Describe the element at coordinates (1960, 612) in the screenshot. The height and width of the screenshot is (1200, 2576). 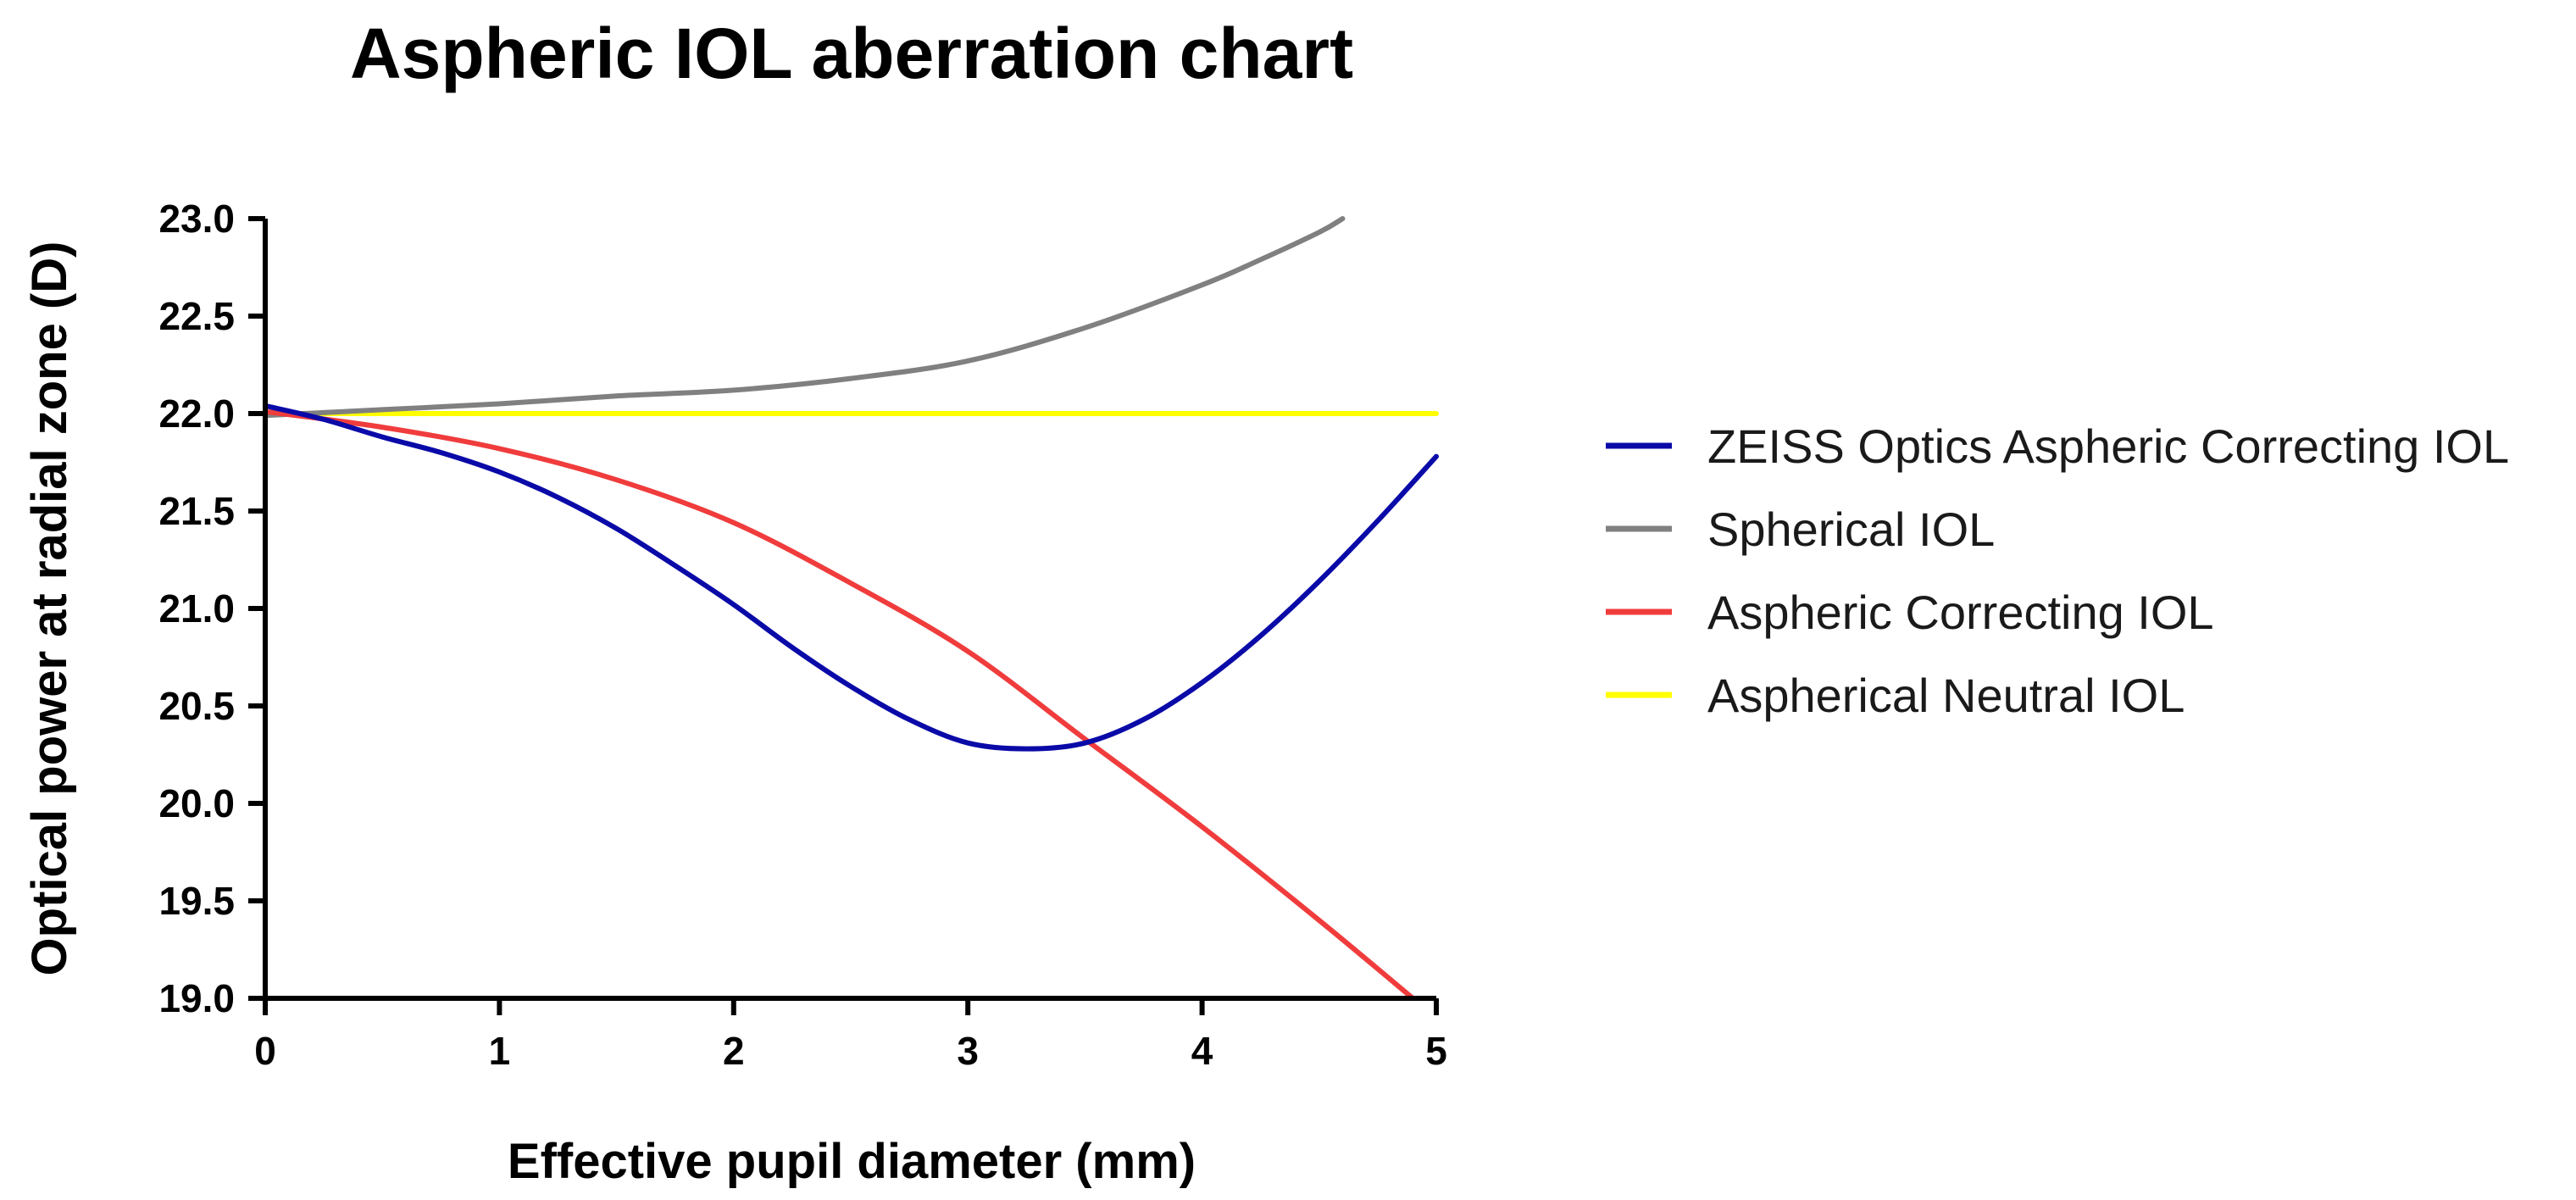
I see `legend-label-aspheric-correcting-iol: Aspheric Correcting IOL` at that location.